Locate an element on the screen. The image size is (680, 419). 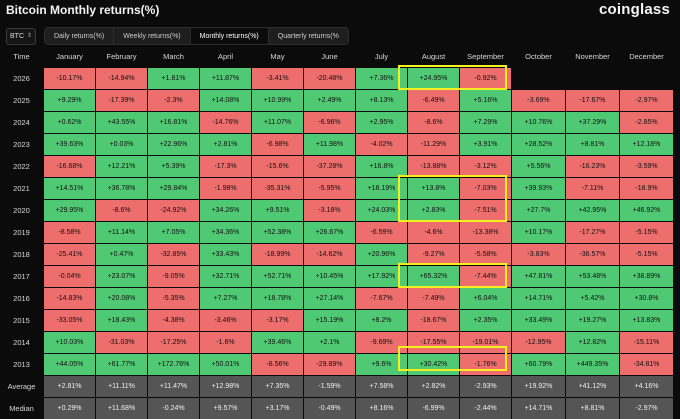
return-cell: -9.69% is located at coordinates (381, 342).